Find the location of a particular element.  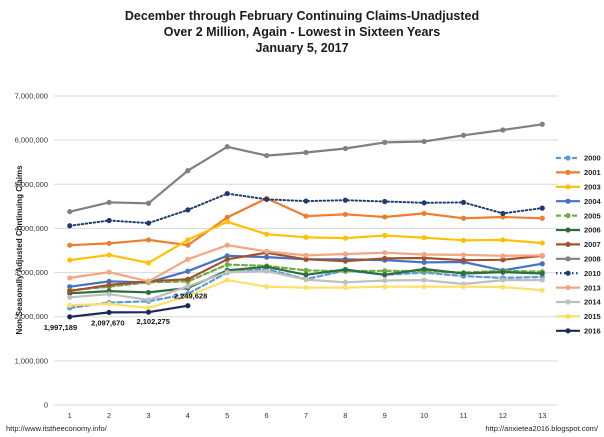

legend-label: 2010 is located at coordinates (592, 273).